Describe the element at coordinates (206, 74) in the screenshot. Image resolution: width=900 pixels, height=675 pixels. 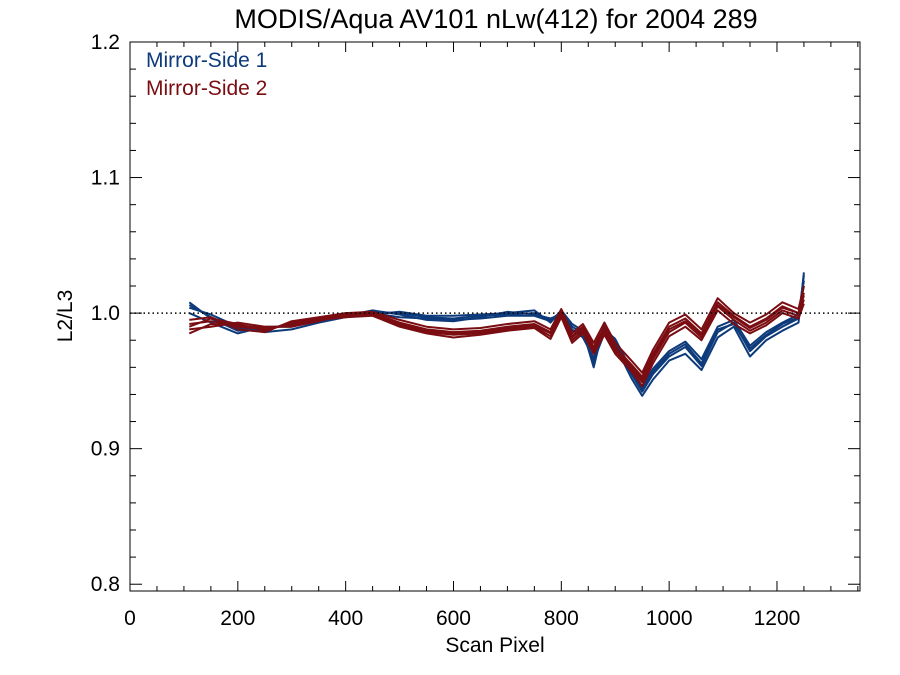
I see `legend: Mirror-Side 1 Mirror-Side 2` at that location.